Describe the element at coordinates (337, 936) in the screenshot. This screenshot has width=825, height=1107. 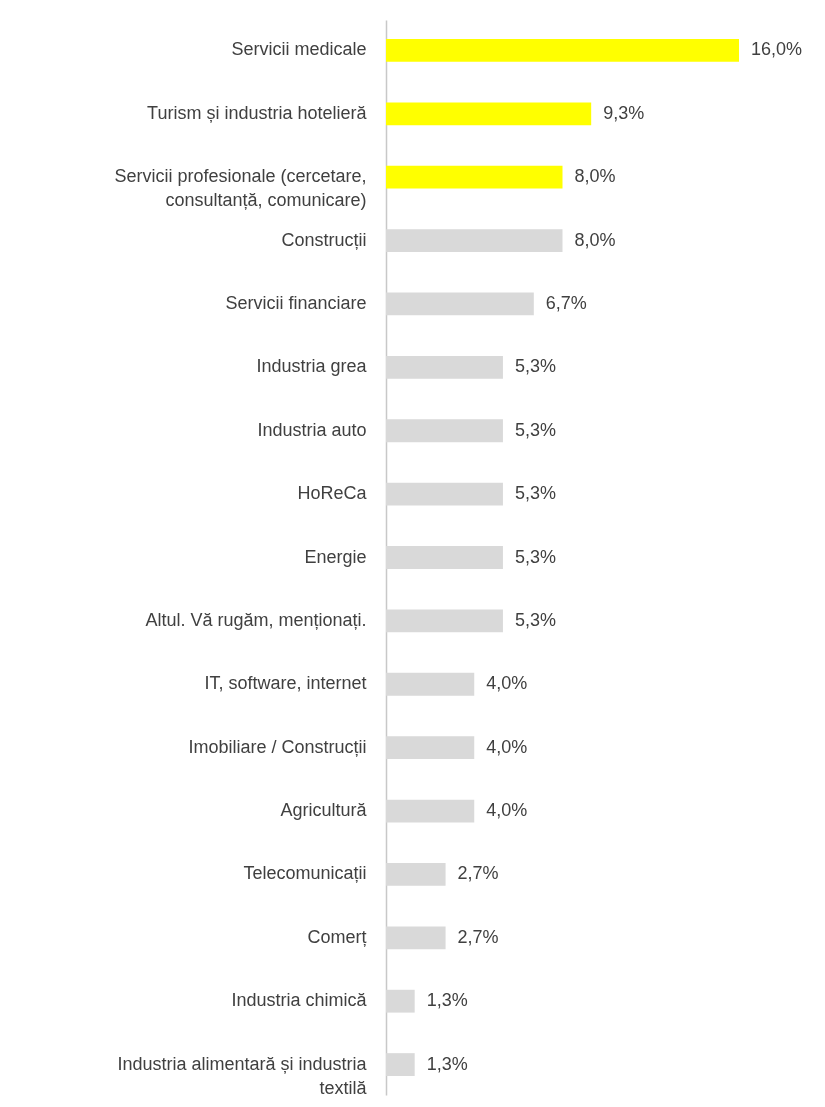
I see `y-tick-label: Comerț` at that location.